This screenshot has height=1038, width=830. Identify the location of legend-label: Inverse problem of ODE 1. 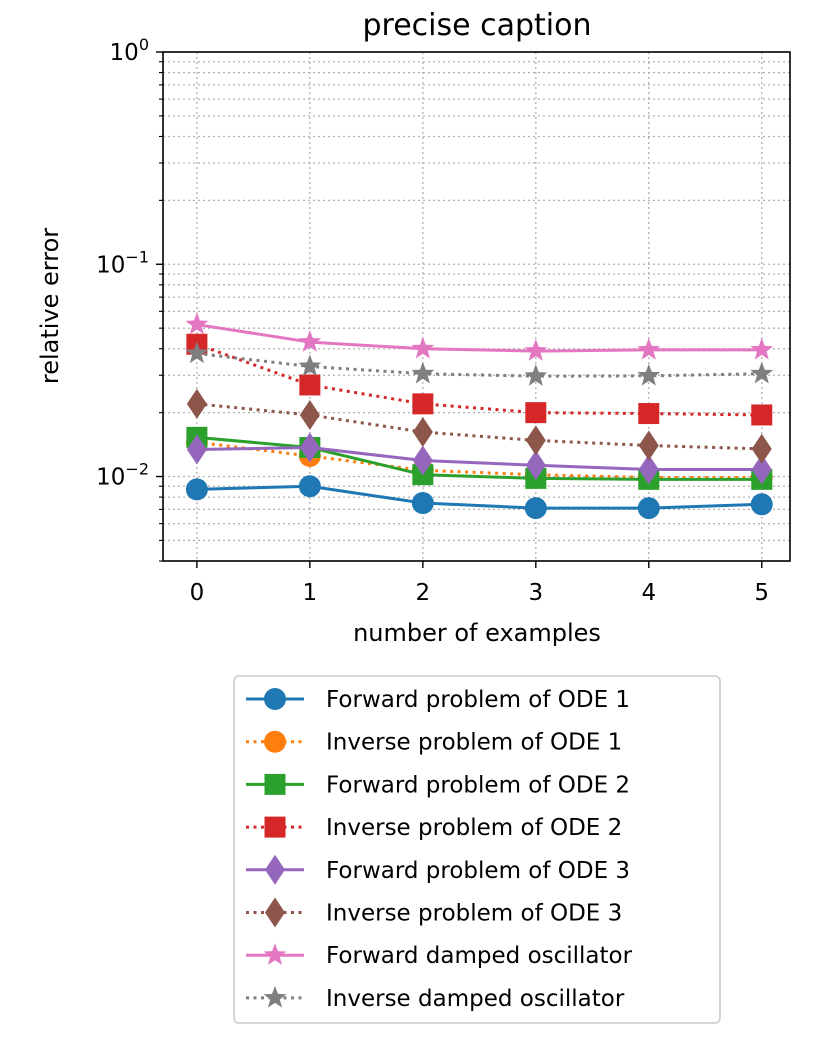
(474, 743).